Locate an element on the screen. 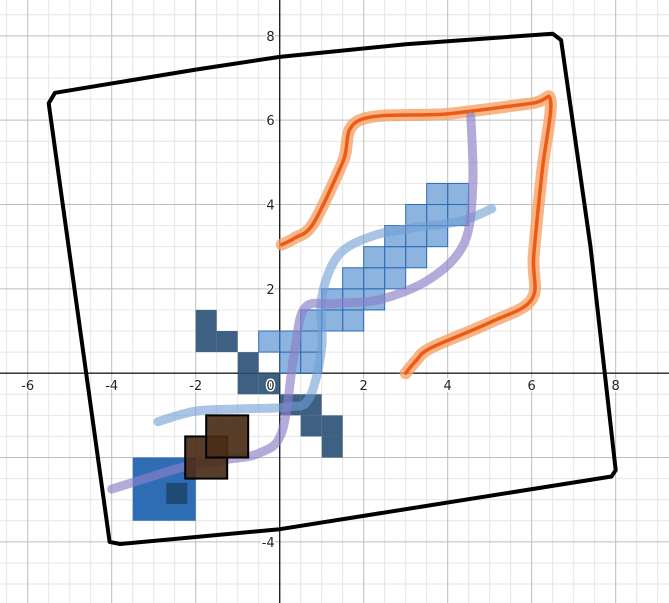 The width and height of the screenshot is (669, 603). x-tick-label: 2 is located at coordinates (364, 386).